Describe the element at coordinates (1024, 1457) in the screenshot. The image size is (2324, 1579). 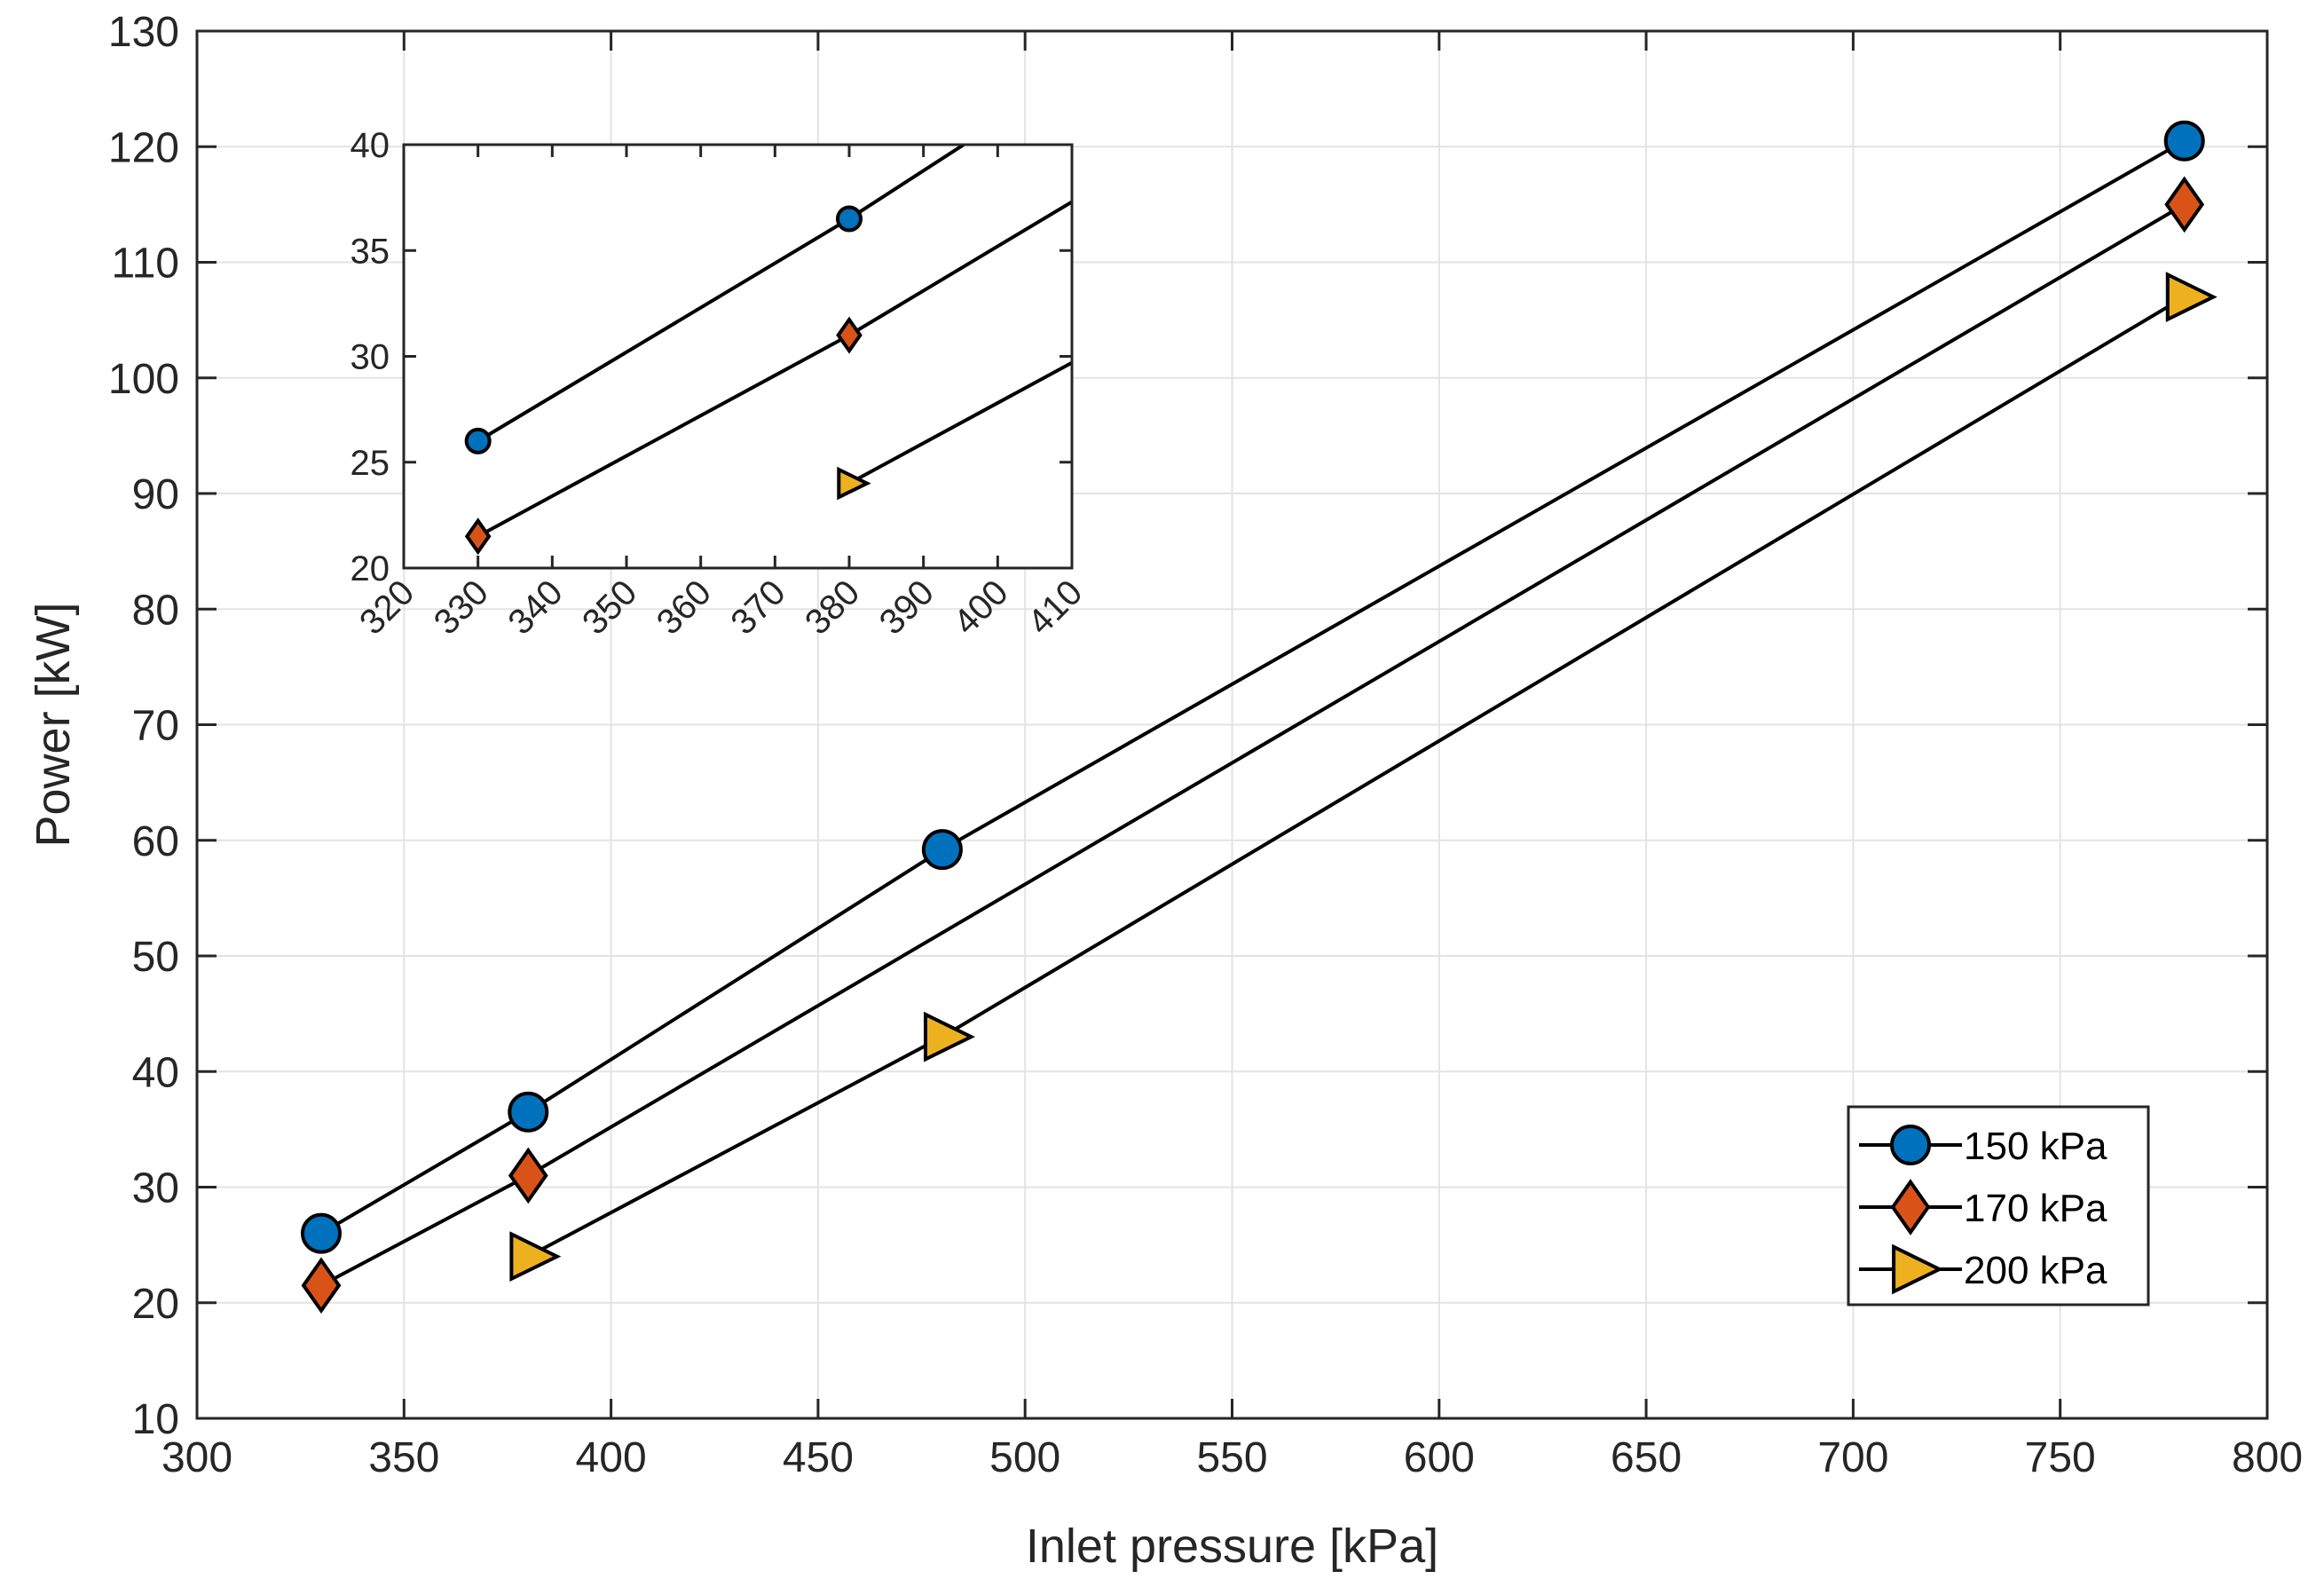
I see `x-tick-label: 500` at that location.